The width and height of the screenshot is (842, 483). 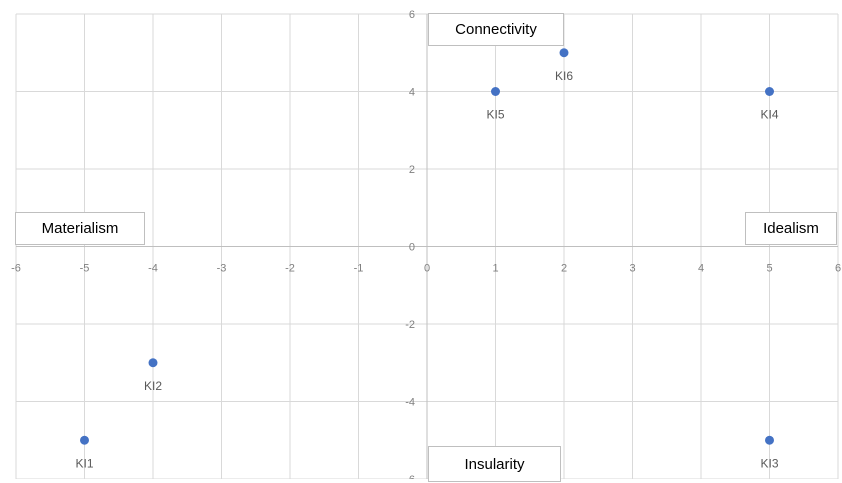 I want to click on x-tick-label: 1, so click(x=495, y=269).